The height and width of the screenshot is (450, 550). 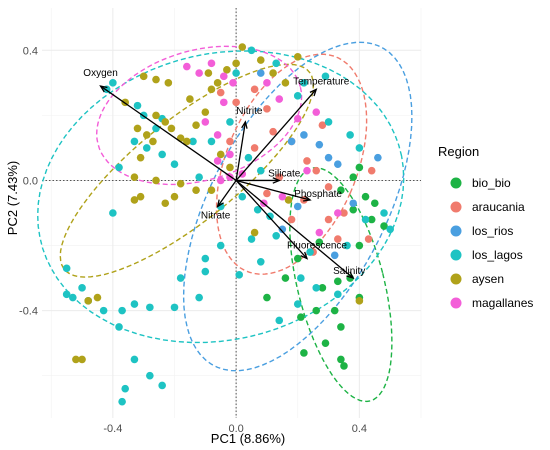 What do you see at coordinates (502, 303) in the screenshot?
I see `legend-label-magallanes: magallanes` at bounding box center [502, 303].